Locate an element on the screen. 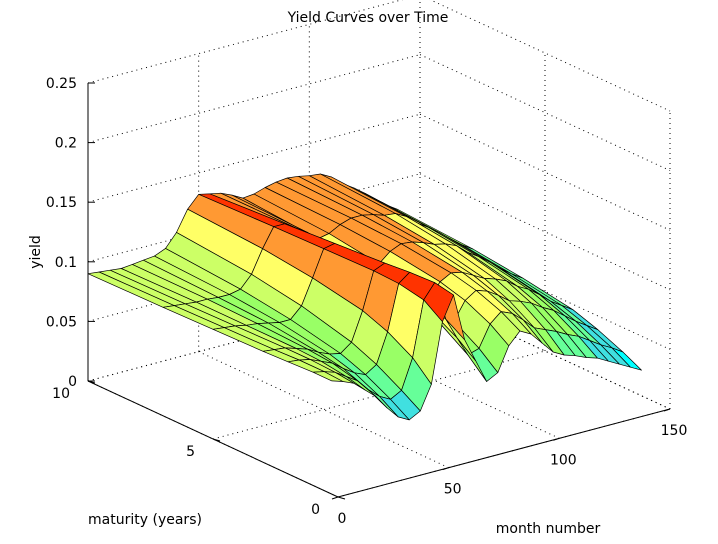 This screenshot has height=544, width=718. y-axis-label: maturity (years) is located at coordinates (145, 520).